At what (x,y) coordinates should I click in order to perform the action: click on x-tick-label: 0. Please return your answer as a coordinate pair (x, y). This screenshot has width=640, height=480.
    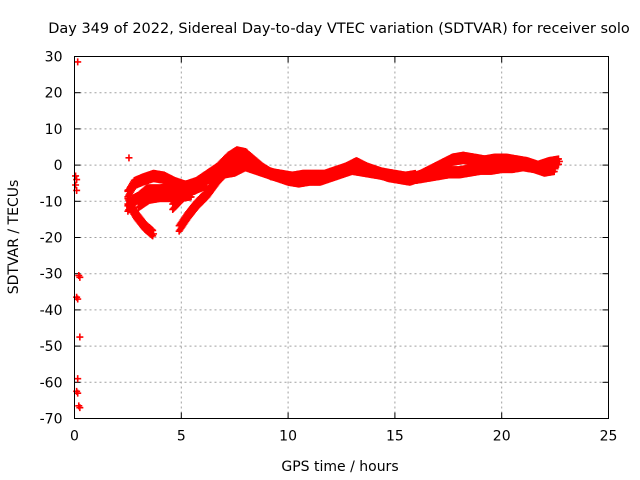
    Looking at the image, I should click on (74, 437).